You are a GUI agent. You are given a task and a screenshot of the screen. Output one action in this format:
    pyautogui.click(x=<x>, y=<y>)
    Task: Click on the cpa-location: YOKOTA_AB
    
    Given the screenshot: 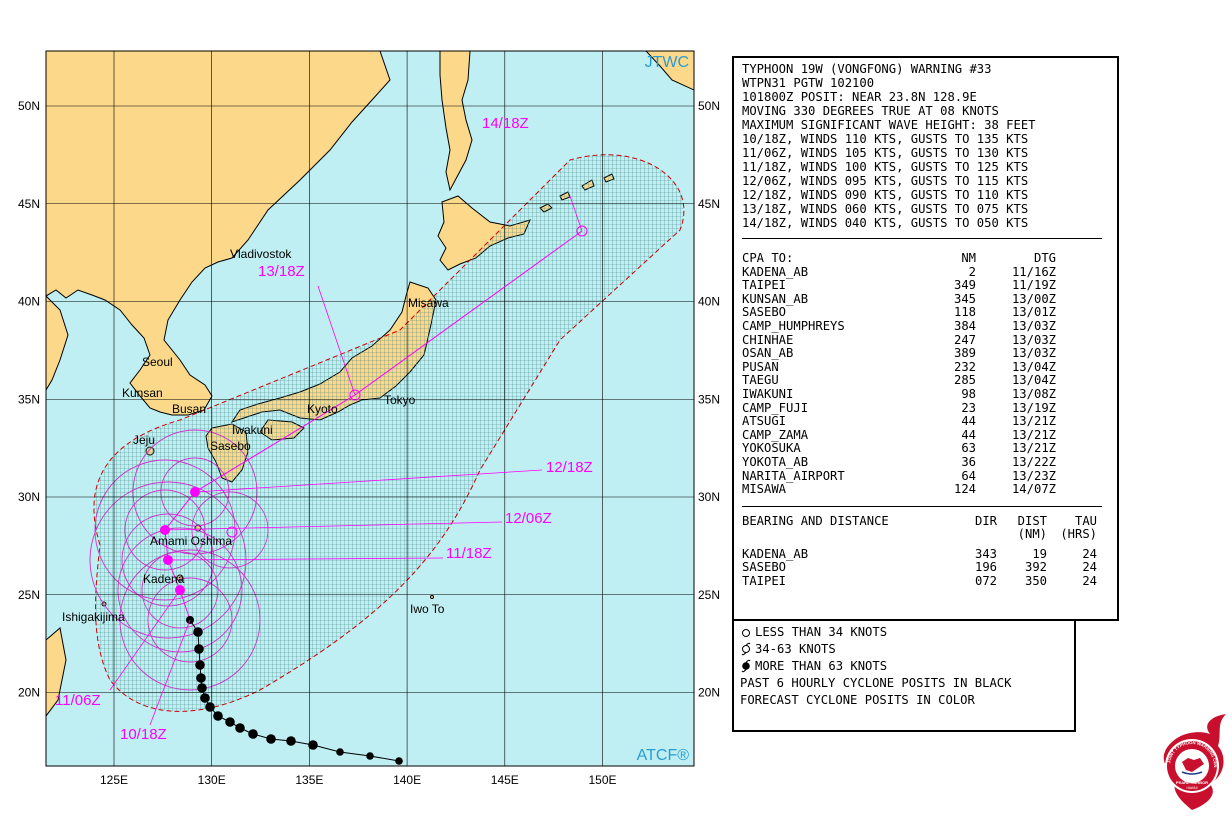 What is the action you would take?
    pyautogui.click(x=775, y=461)
    